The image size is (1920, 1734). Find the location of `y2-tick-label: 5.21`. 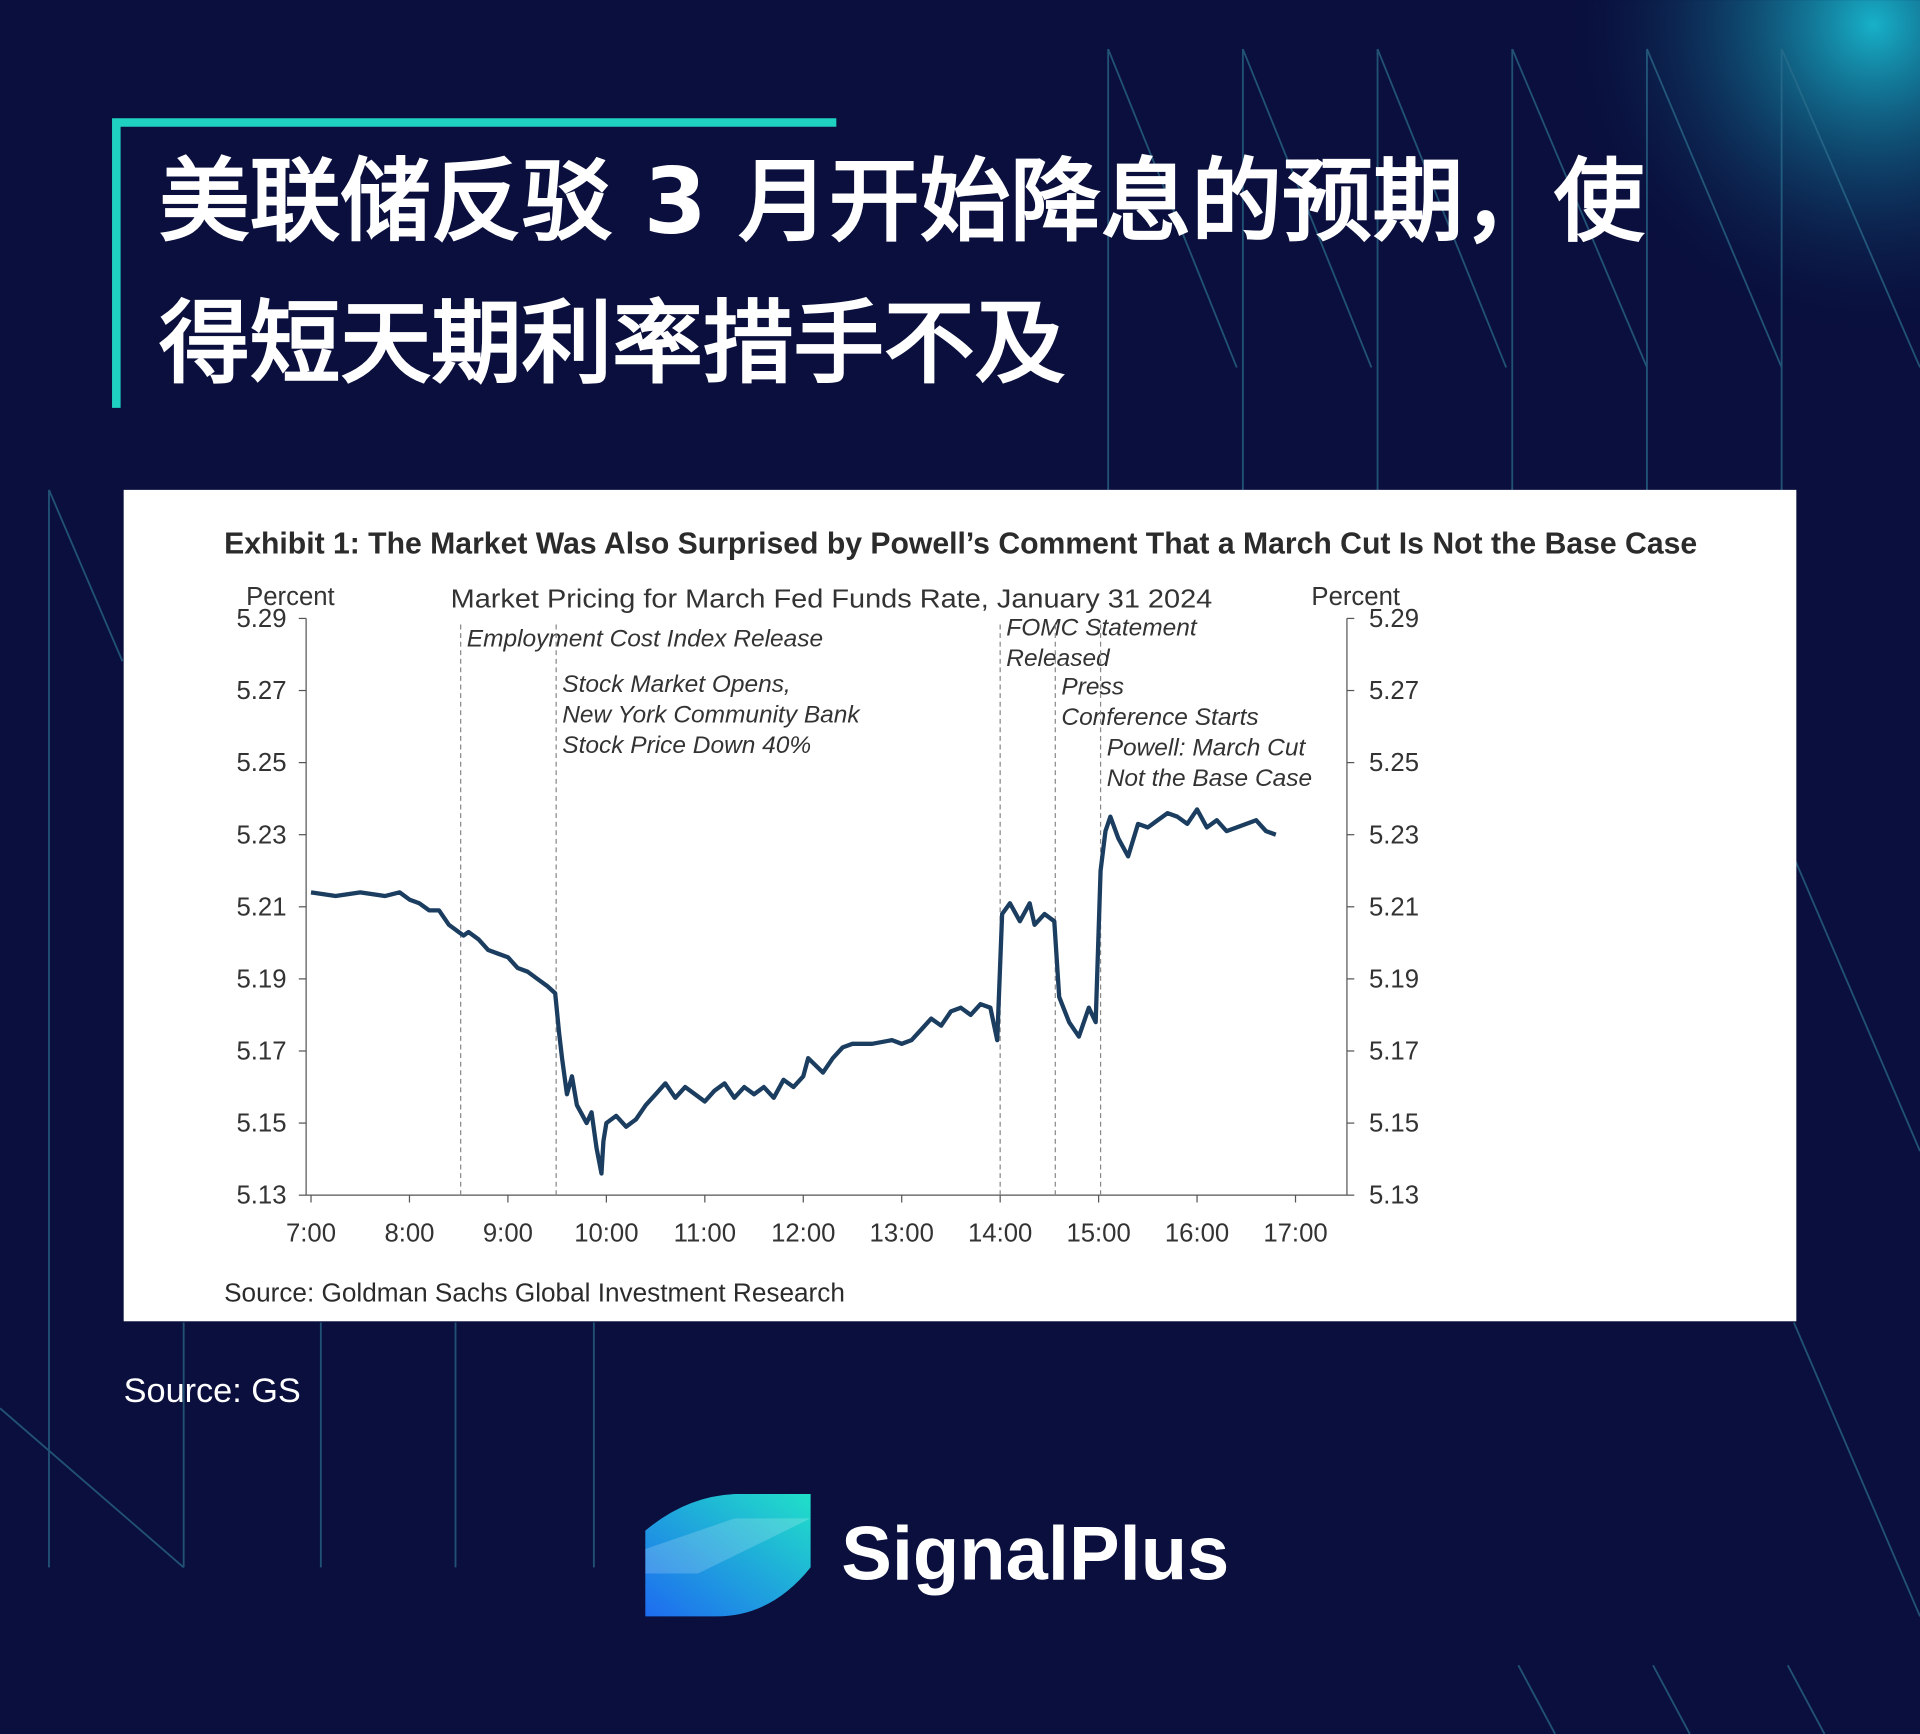

y2-tick-label: 5.21 is located at coordinates (1394, 907).